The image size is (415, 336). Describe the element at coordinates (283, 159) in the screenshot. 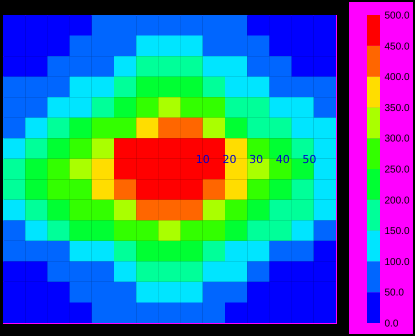

I see `annotation: 40` at that location.